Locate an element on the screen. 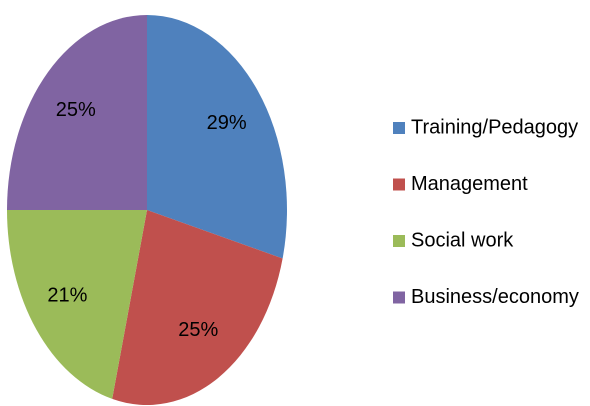  legend-label: Training/Pedagogy is located at coordinates (494, 127).